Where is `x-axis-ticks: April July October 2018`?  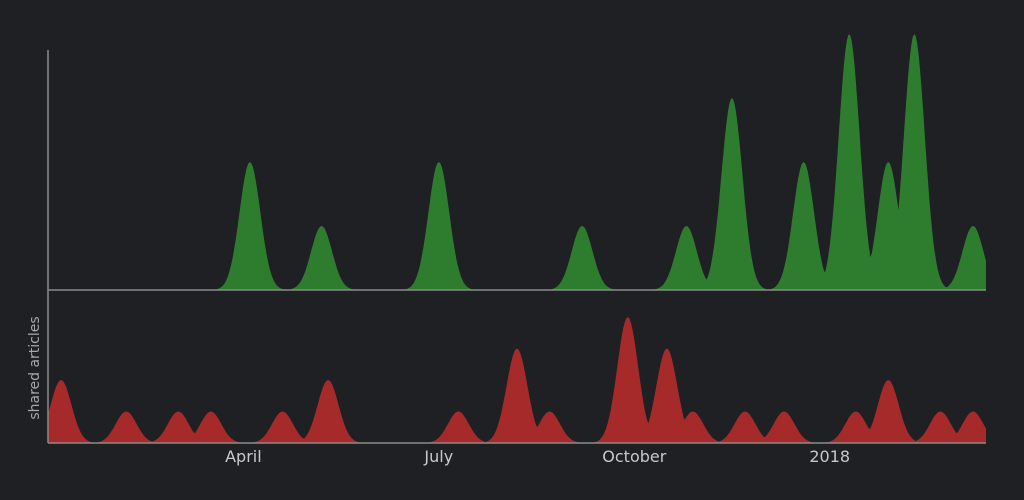
x-axis-ticks: April July October 2018 is located at coordinates (537, 456).